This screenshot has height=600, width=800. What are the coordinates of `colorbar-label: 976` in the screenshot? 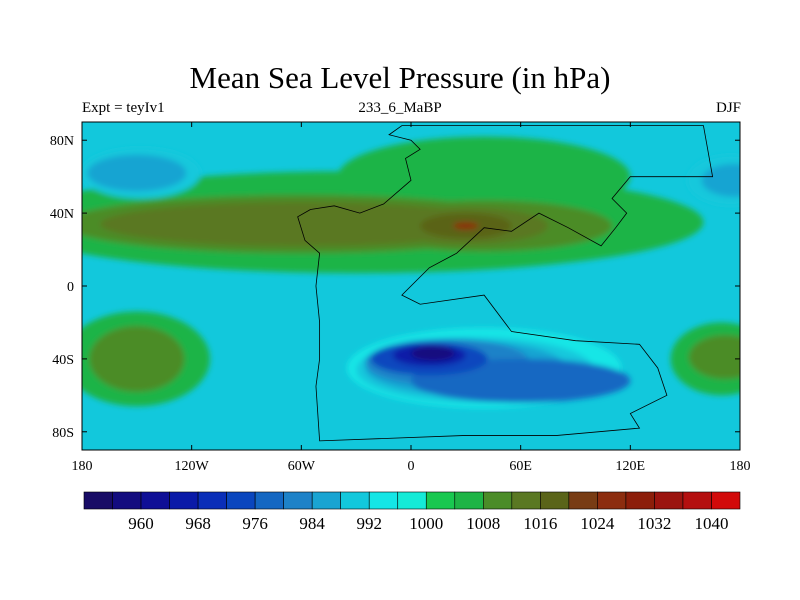 It's located at (255, 523).